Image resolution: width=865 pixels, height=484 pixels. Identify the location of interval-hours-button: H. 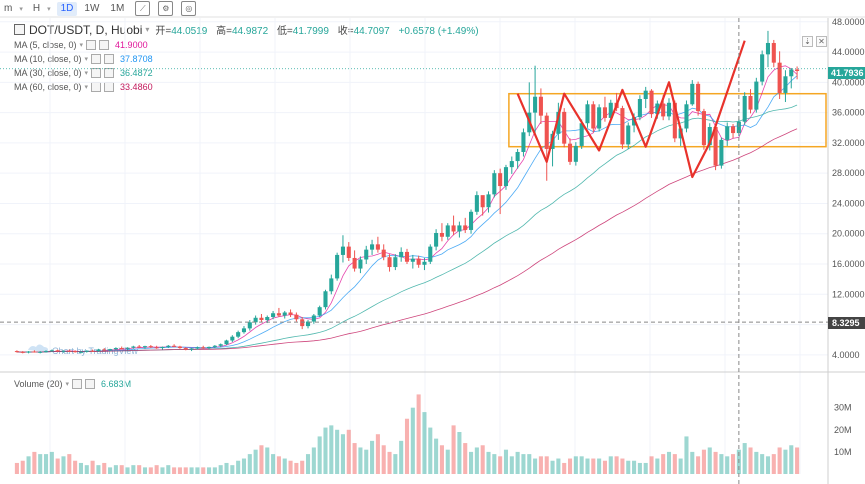
(36, 8).